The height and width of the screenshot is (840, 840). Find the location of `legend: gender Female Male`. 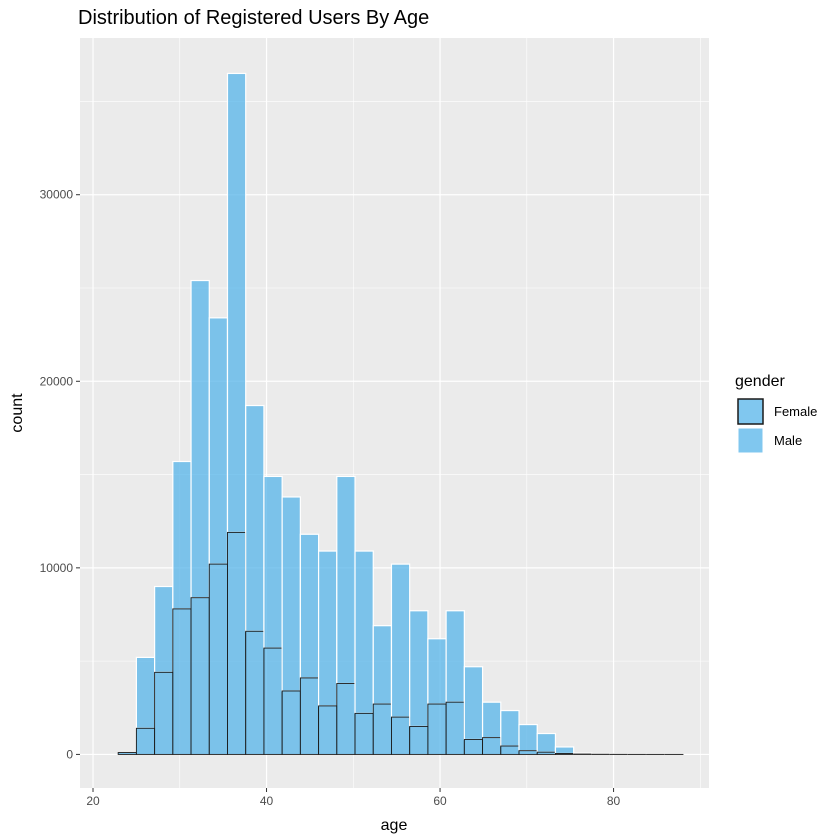

legend: gender Female Male is located at coordinates (776, 413).